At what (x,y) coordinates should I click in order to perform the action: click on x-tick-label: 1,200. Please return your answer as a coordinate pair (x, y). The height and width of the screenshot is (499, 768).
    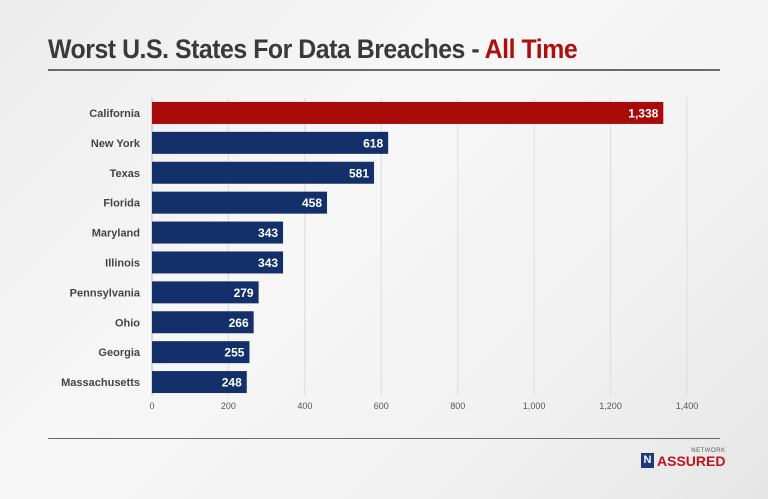
    Looking at the image, I should click on (610, 406).